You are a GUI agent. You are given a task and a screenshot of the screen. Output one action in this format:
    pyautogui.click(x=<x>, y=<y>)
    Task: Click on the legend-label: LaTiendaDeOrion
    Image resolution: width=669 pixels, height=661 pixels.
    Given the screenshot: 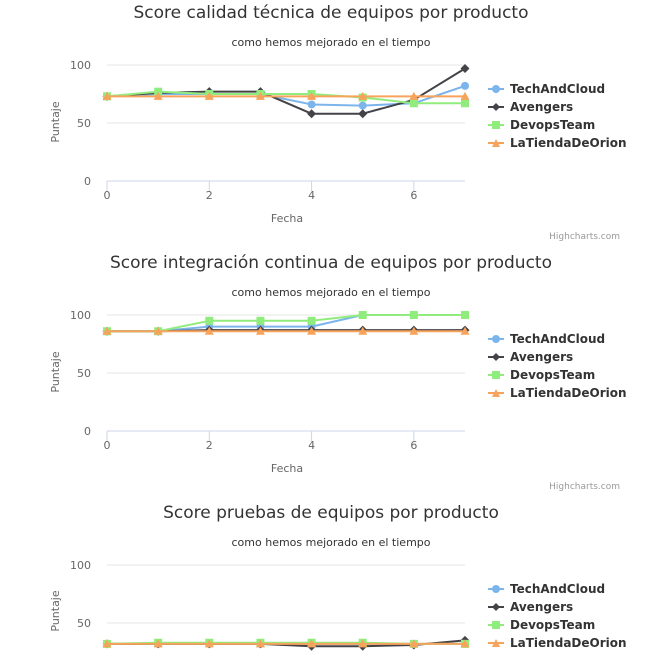 What is the action you would take?
    pyautogui.click(x=568, y=143)
    